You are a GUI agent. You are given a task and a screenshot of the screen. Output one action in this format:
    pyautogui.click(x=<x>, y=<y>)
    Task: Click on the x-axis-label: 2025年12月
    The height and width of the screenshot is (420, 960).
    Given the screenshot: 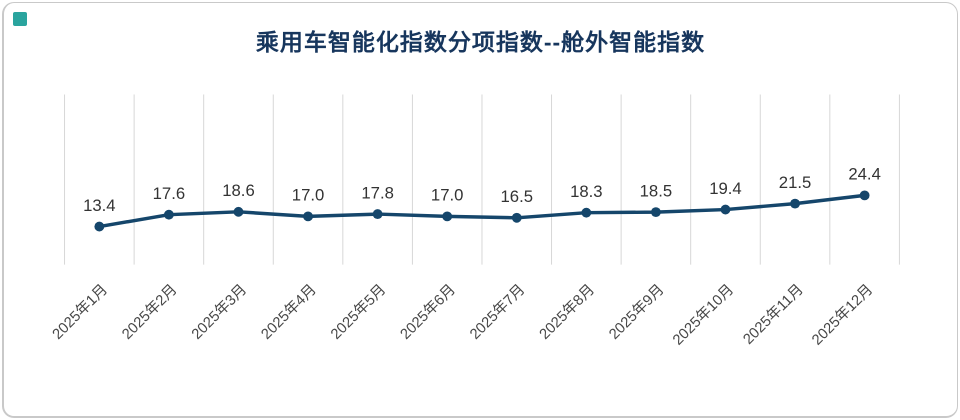 What is the action you would take?
    pyautogui.click(x=843, y=315)
    